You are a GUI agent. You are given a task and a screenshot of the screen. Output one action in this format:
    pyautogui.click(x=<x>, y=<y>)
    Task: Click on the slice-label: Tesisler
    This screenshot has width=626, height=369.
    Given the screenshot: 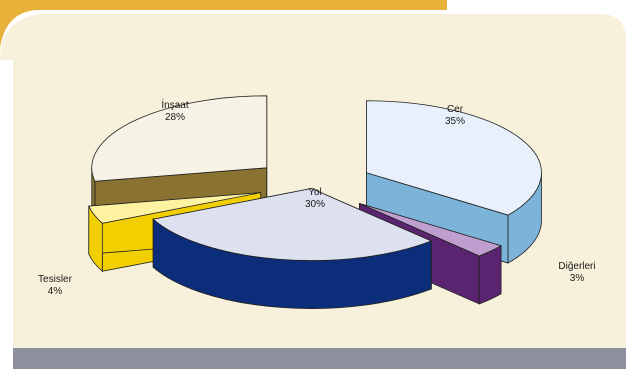 What is the action you would take?
    pyautogui.click(x=55, y=279)
    